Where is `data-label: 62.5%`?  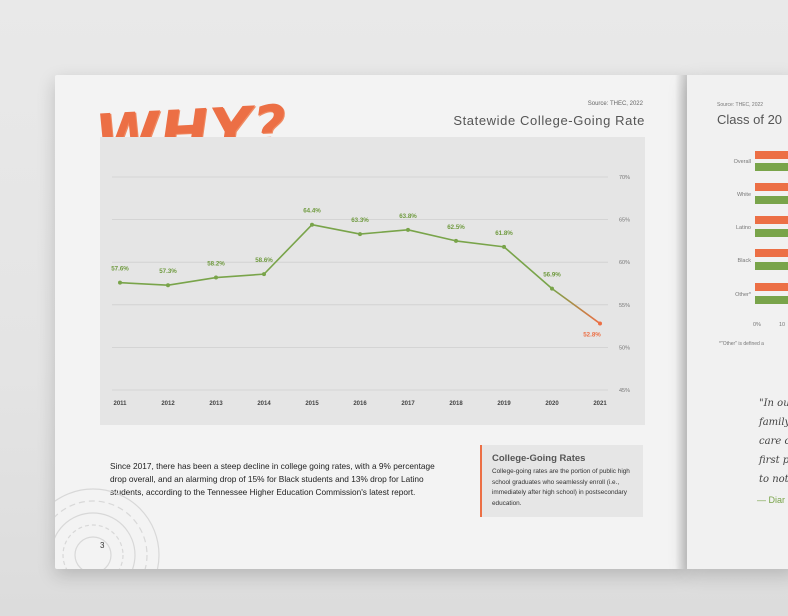 data-label: 62.5% is located at coordinates (456, 227).